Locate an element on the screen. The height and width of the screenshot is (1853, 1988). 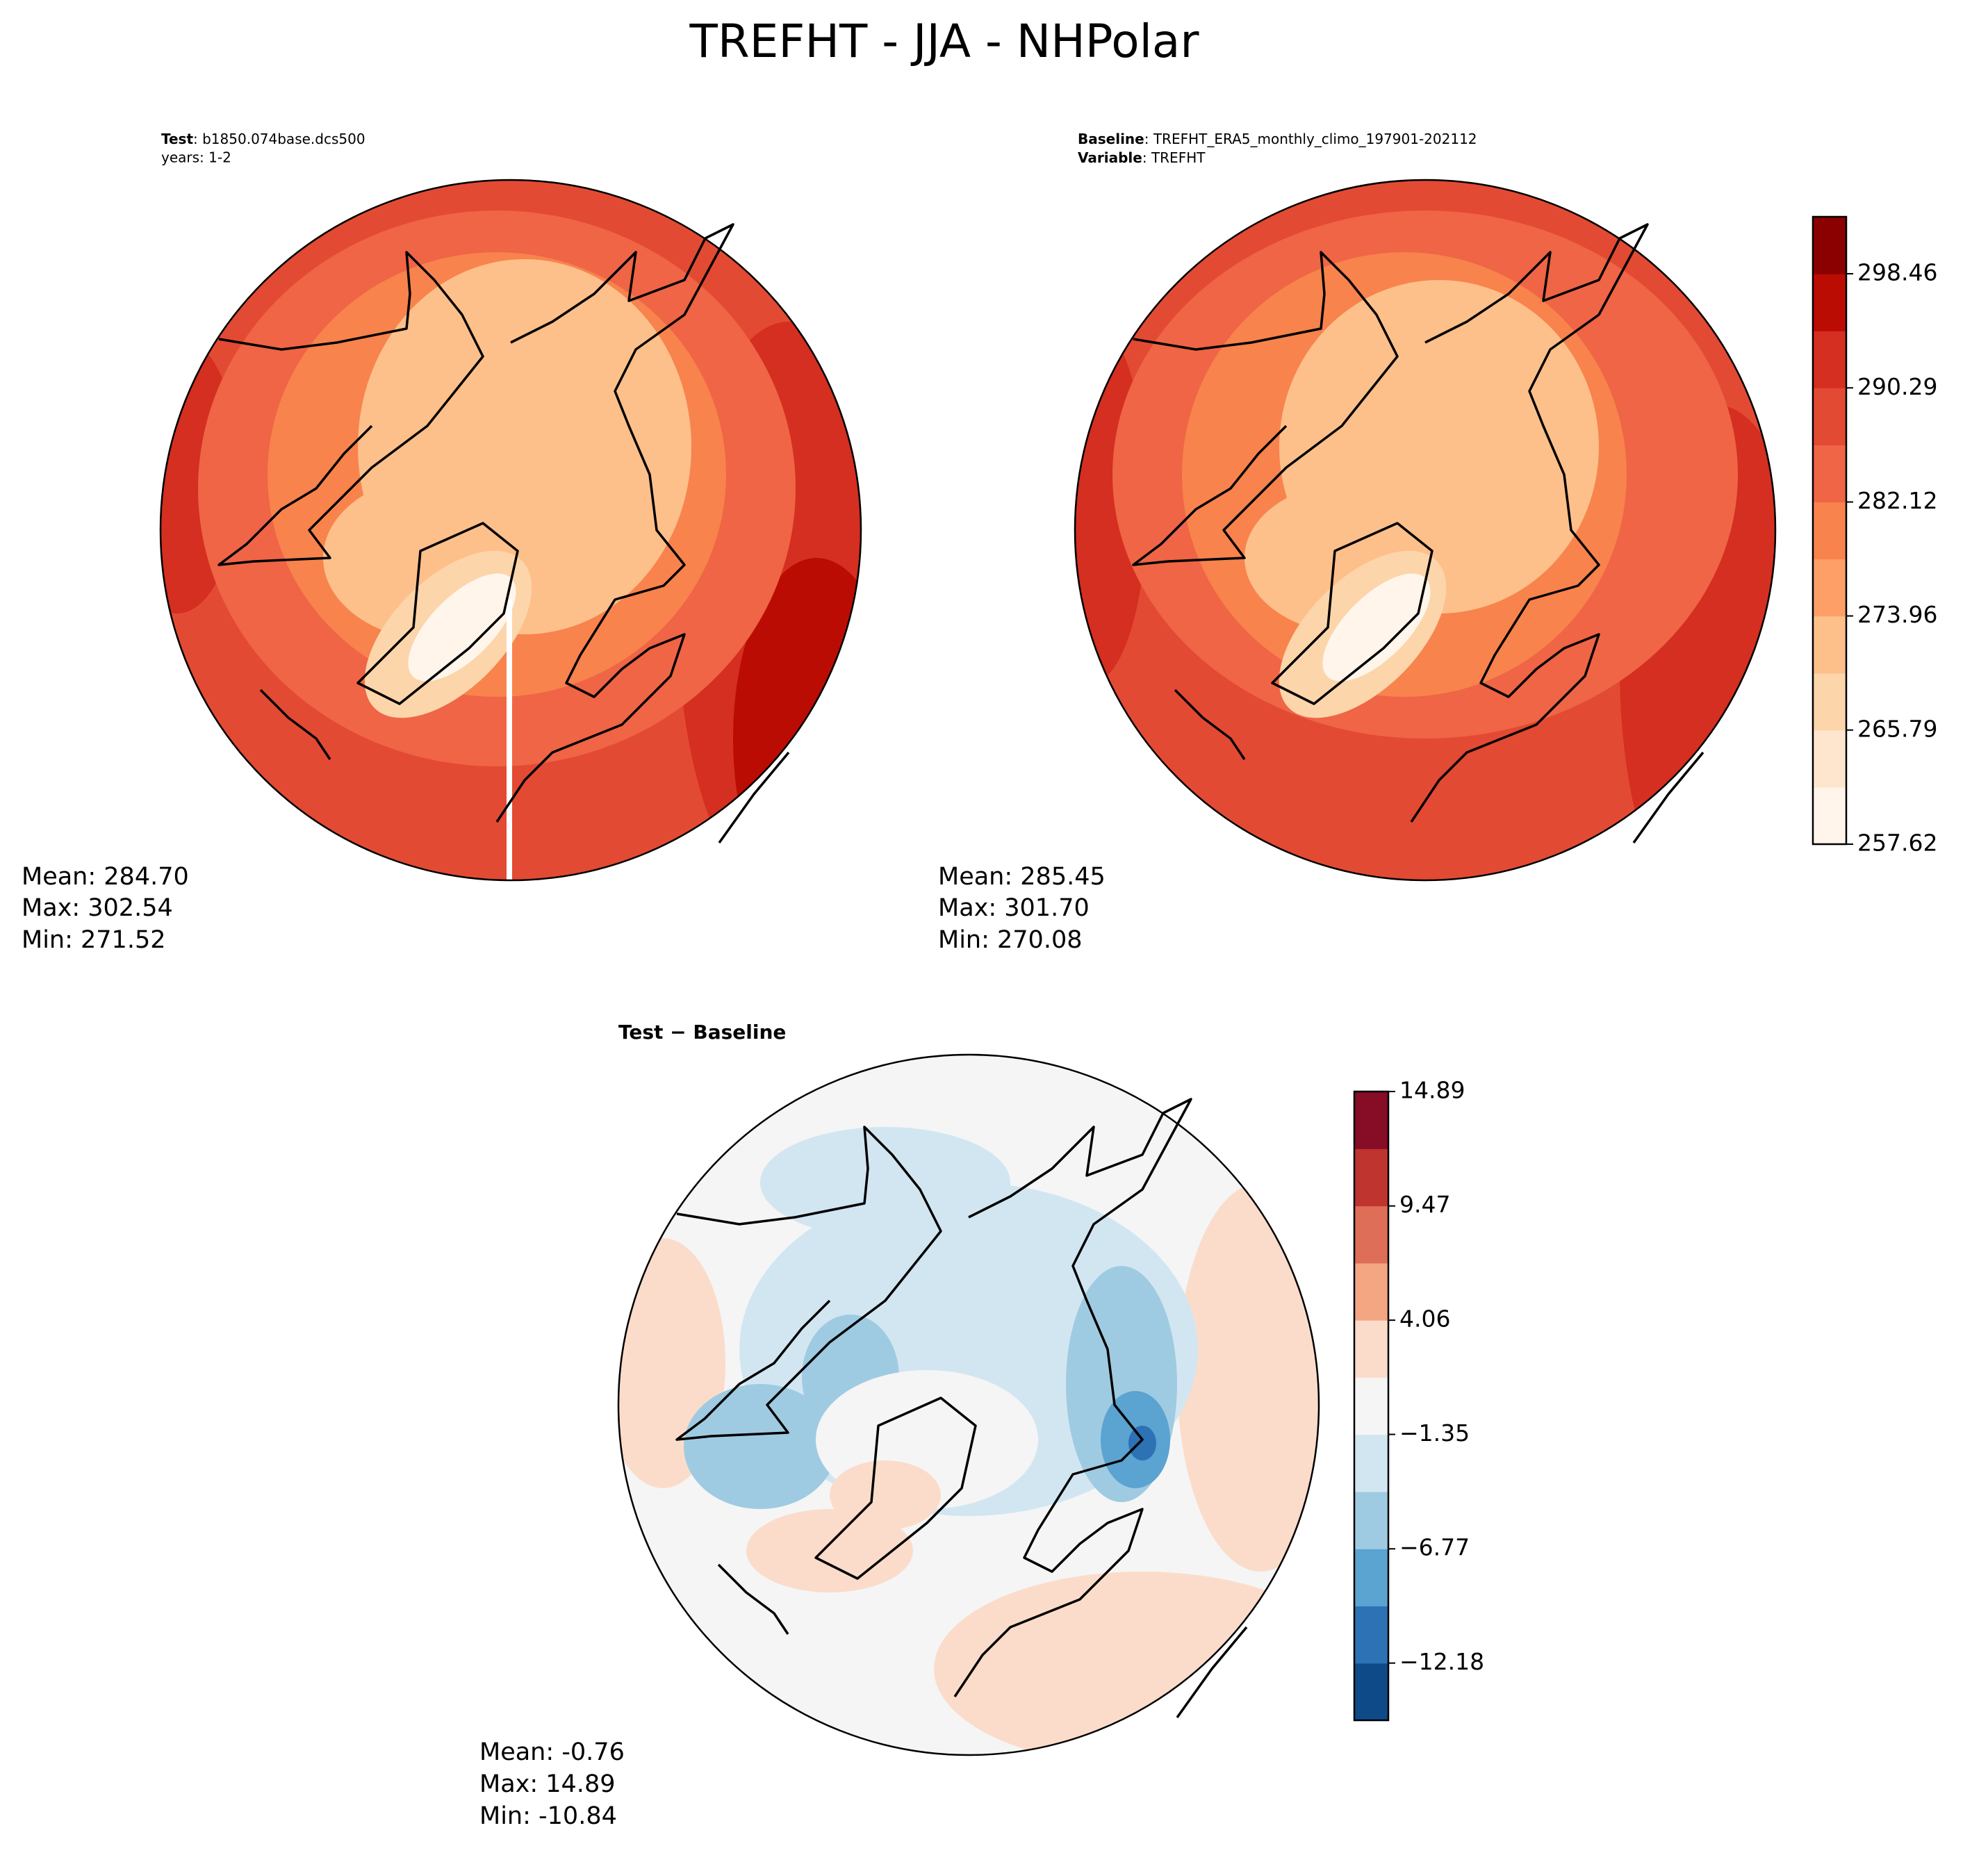
colorbar-tick-label: 282.12 is located at coordinates (1897, 500).